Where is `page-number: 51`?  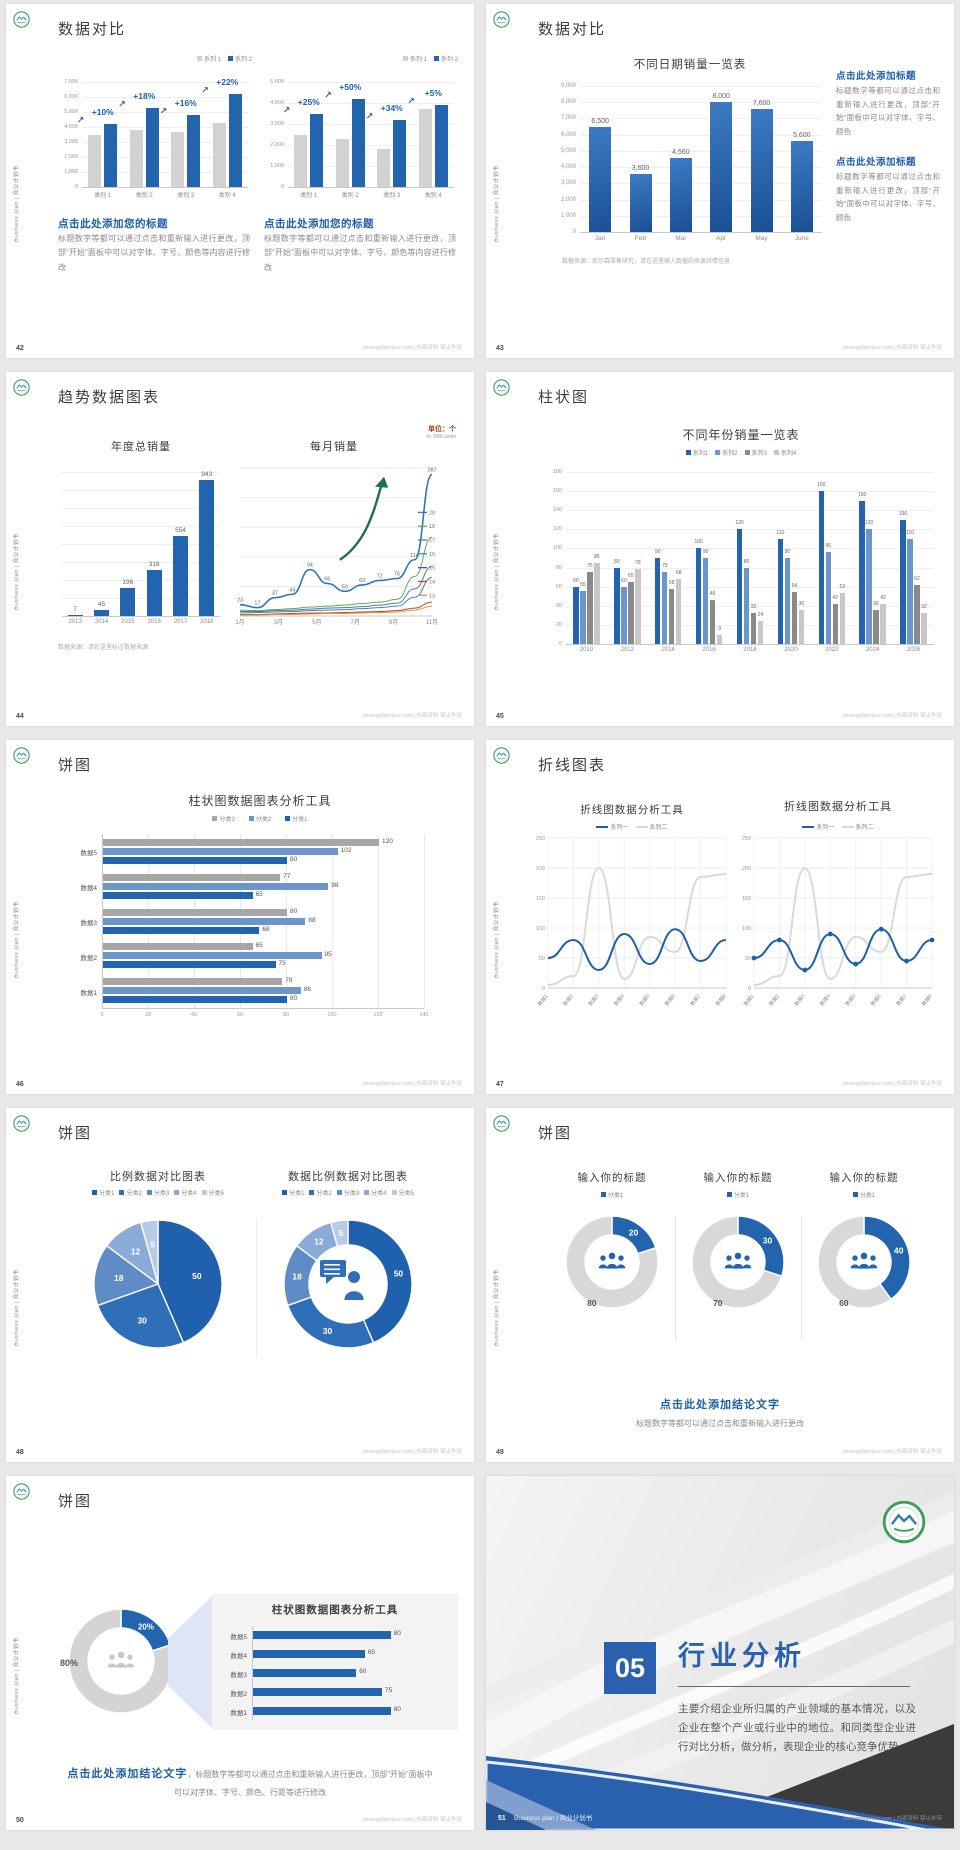 page-number: 51 is located at coordinates (502, 1818).